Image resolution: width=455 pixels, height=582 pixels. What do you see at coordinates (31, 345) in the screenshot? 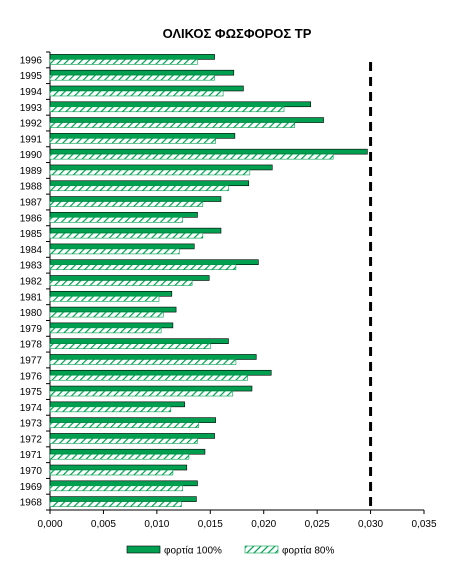
I see `y-tick-label: 1978` at bounding box center [31, 345].